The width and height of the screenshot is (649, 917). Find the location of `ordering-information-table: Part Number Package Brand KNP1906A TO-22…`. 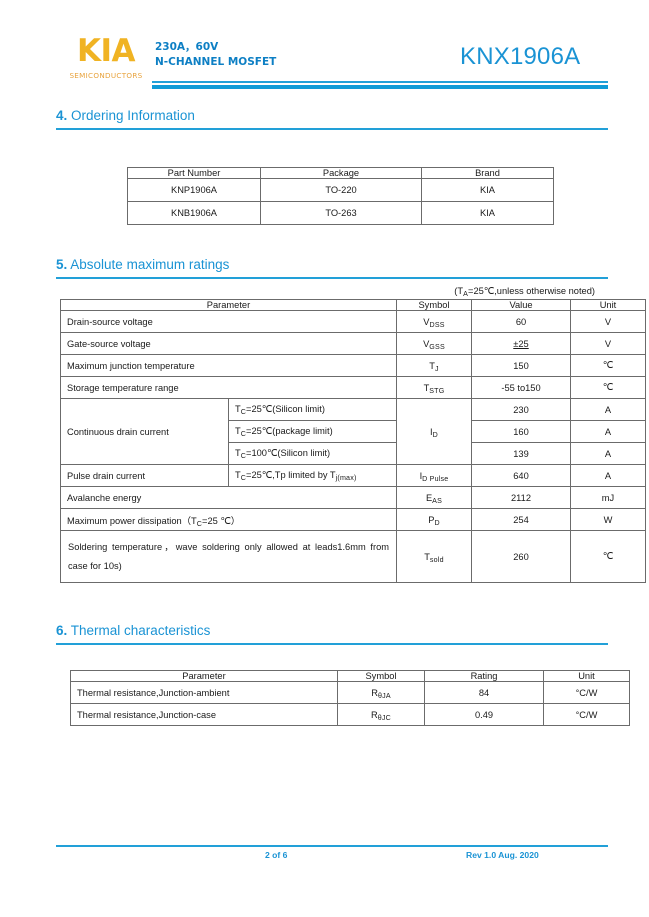

ordering-information-table: Part Number Package Brand KNP1906A TO-22… is located at coordinates (340, 196).